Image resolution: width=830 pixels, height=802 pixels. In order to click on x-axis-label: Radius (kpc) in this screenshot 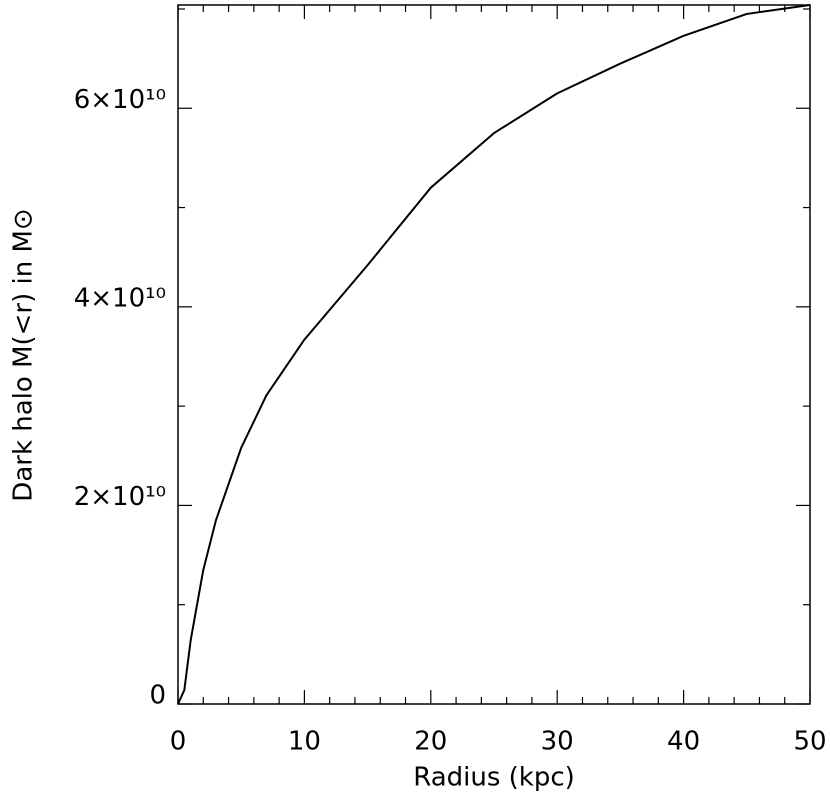, I will do `click(494, 778)`.